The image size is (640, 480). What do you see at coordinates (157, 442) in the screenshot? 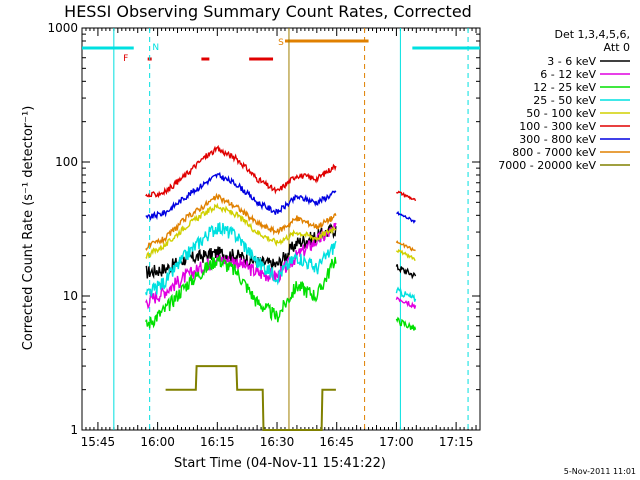
I see `x-tick-label: 16:00` at bounding box center [157, 442].